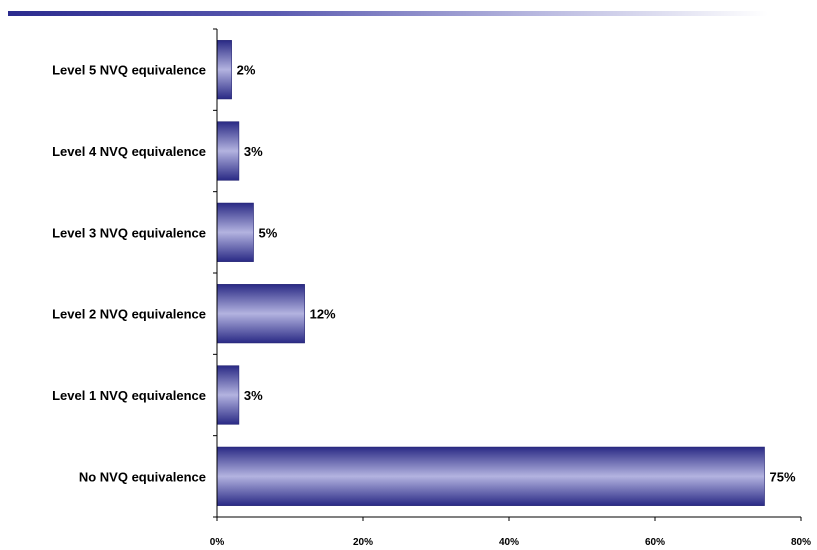 The width and height of the screenshot is (817, 550). Describe the element at coordinates (129, 151) in the screenshot. I see `category-label: Level 4 NVQ equivalence` at that location.